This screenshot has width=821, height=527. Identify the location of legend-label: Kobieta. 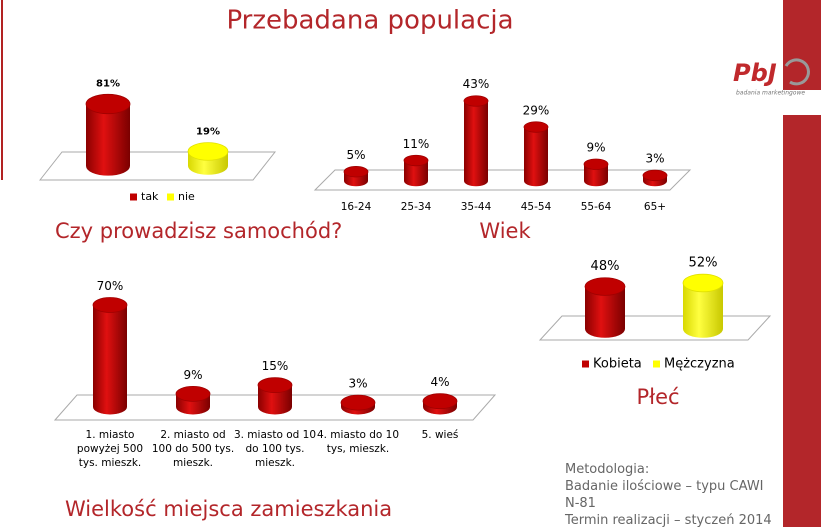
(617, 364).